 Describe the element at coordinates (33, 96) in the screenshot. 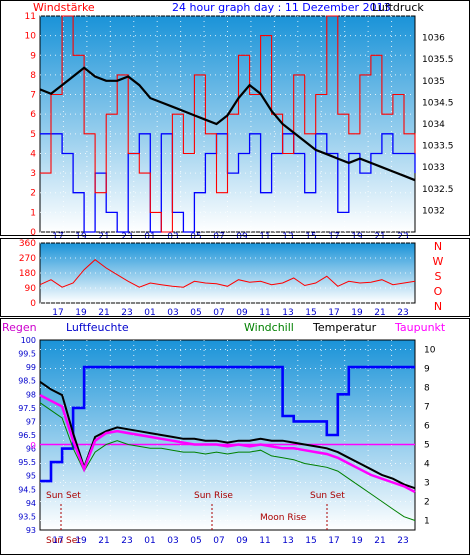

I see `wind-axis-tick-label: 7` at that location.